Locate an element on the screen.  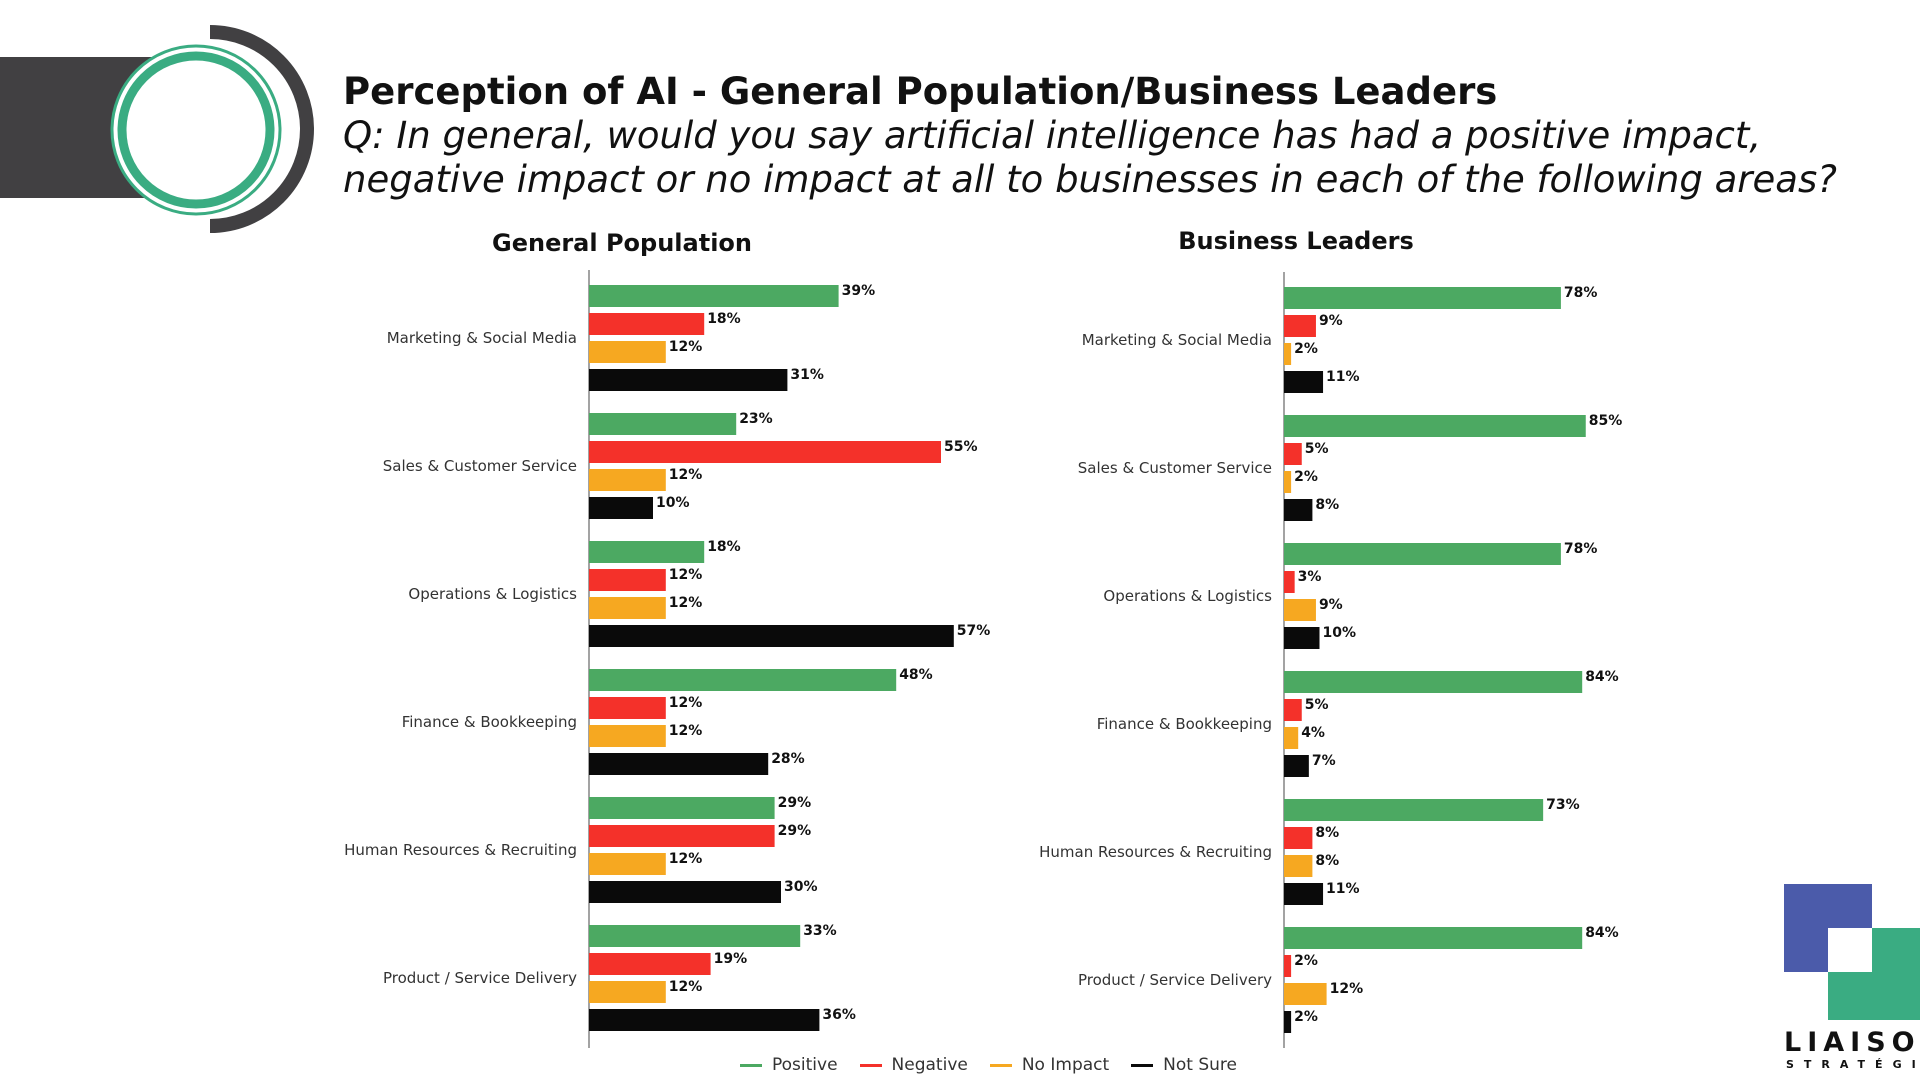
business-leaders-value-label: 12% is located at coordinates (1347, 989).